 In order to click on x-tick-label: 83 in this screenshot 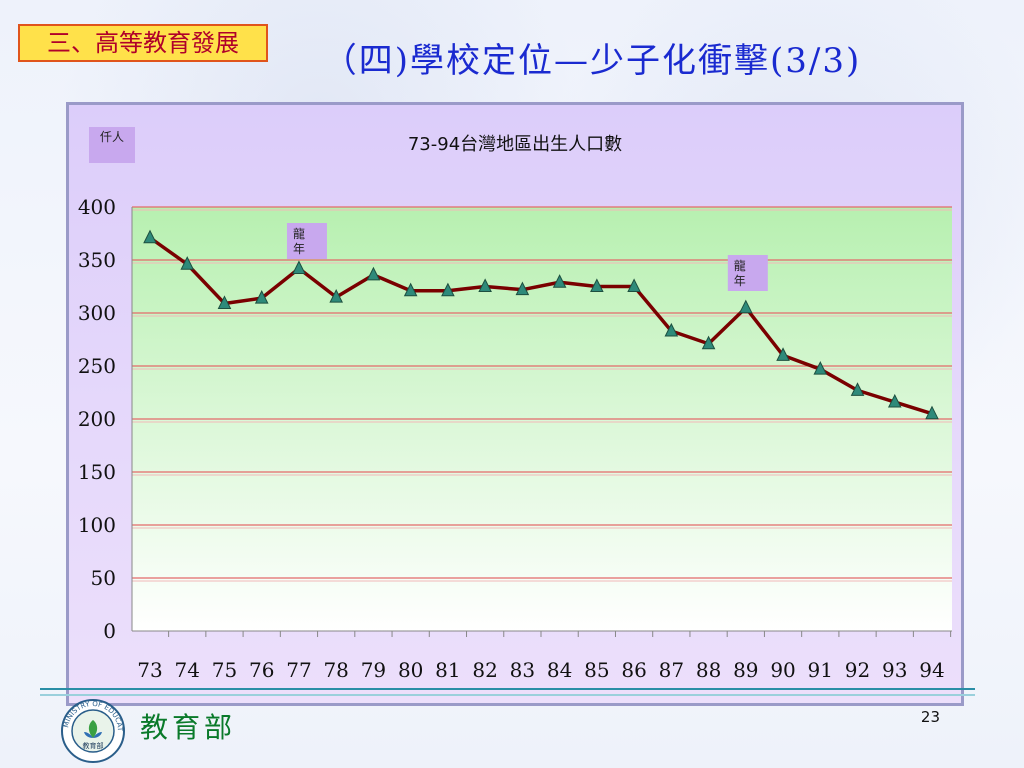, I will do `click(522, 670)`.